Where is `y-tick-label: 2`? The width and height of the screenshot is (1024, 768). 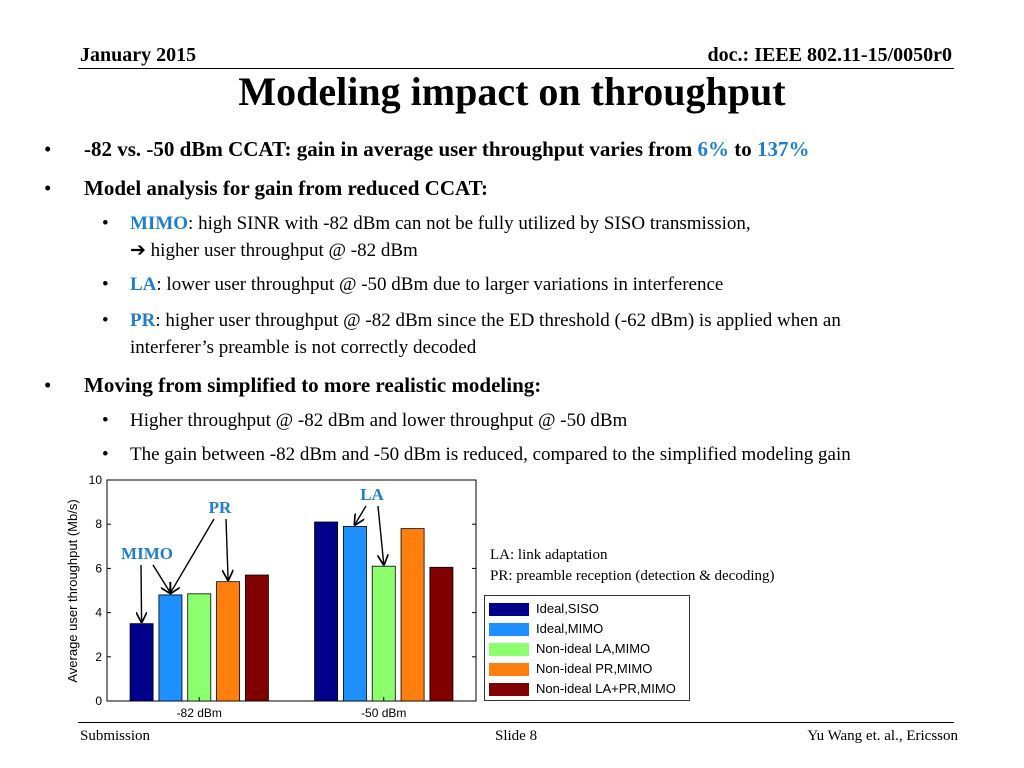 y-tick-label: 2 is located at coordinates (98, 657).